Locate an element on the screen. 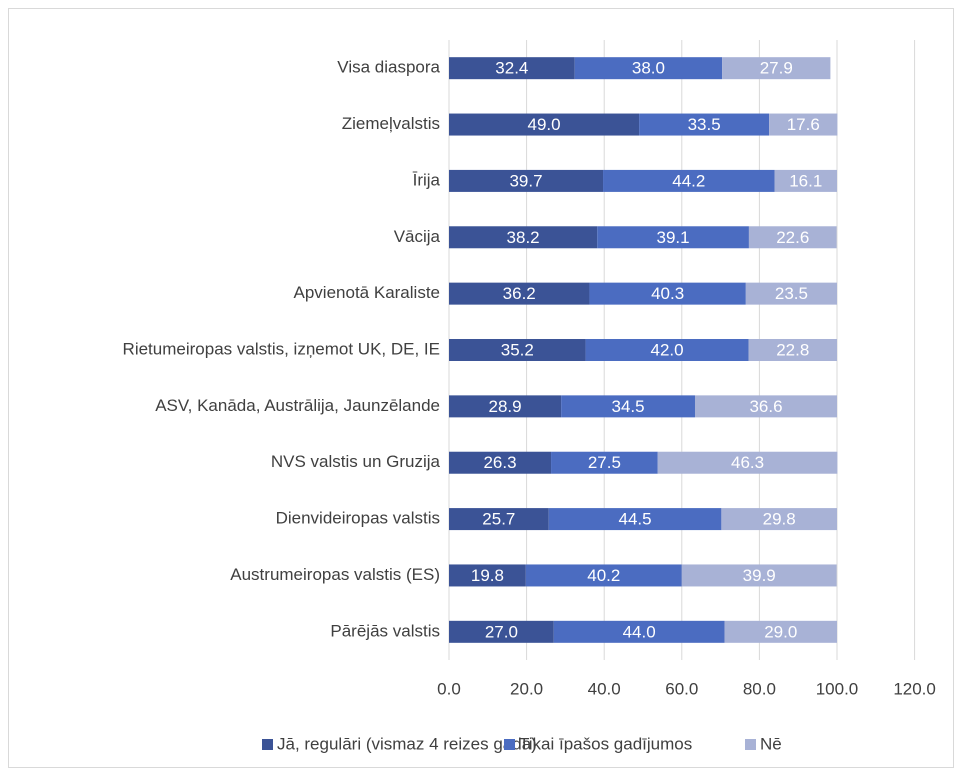 The height and width of the screenshot is (776, 962). value-label: 46.3 is located at coordinates (747, 462).